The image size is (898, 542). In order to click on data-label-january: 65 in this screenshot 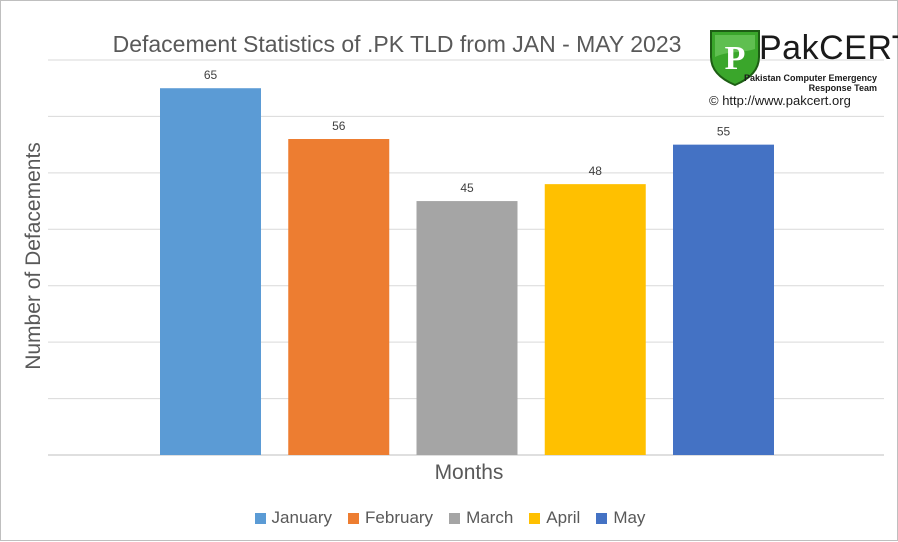, I will do `click(211, 75)`.